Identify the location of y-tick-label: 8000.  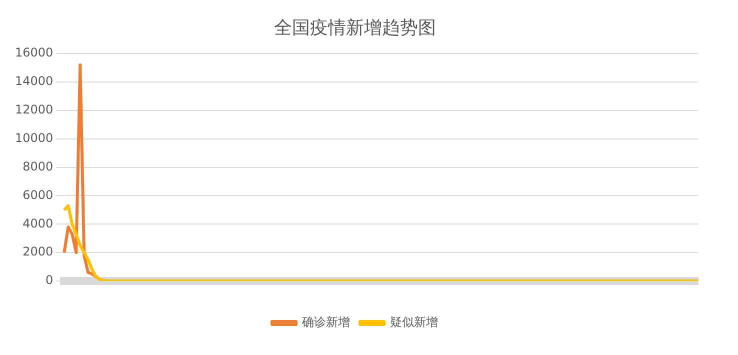
(38, 166).